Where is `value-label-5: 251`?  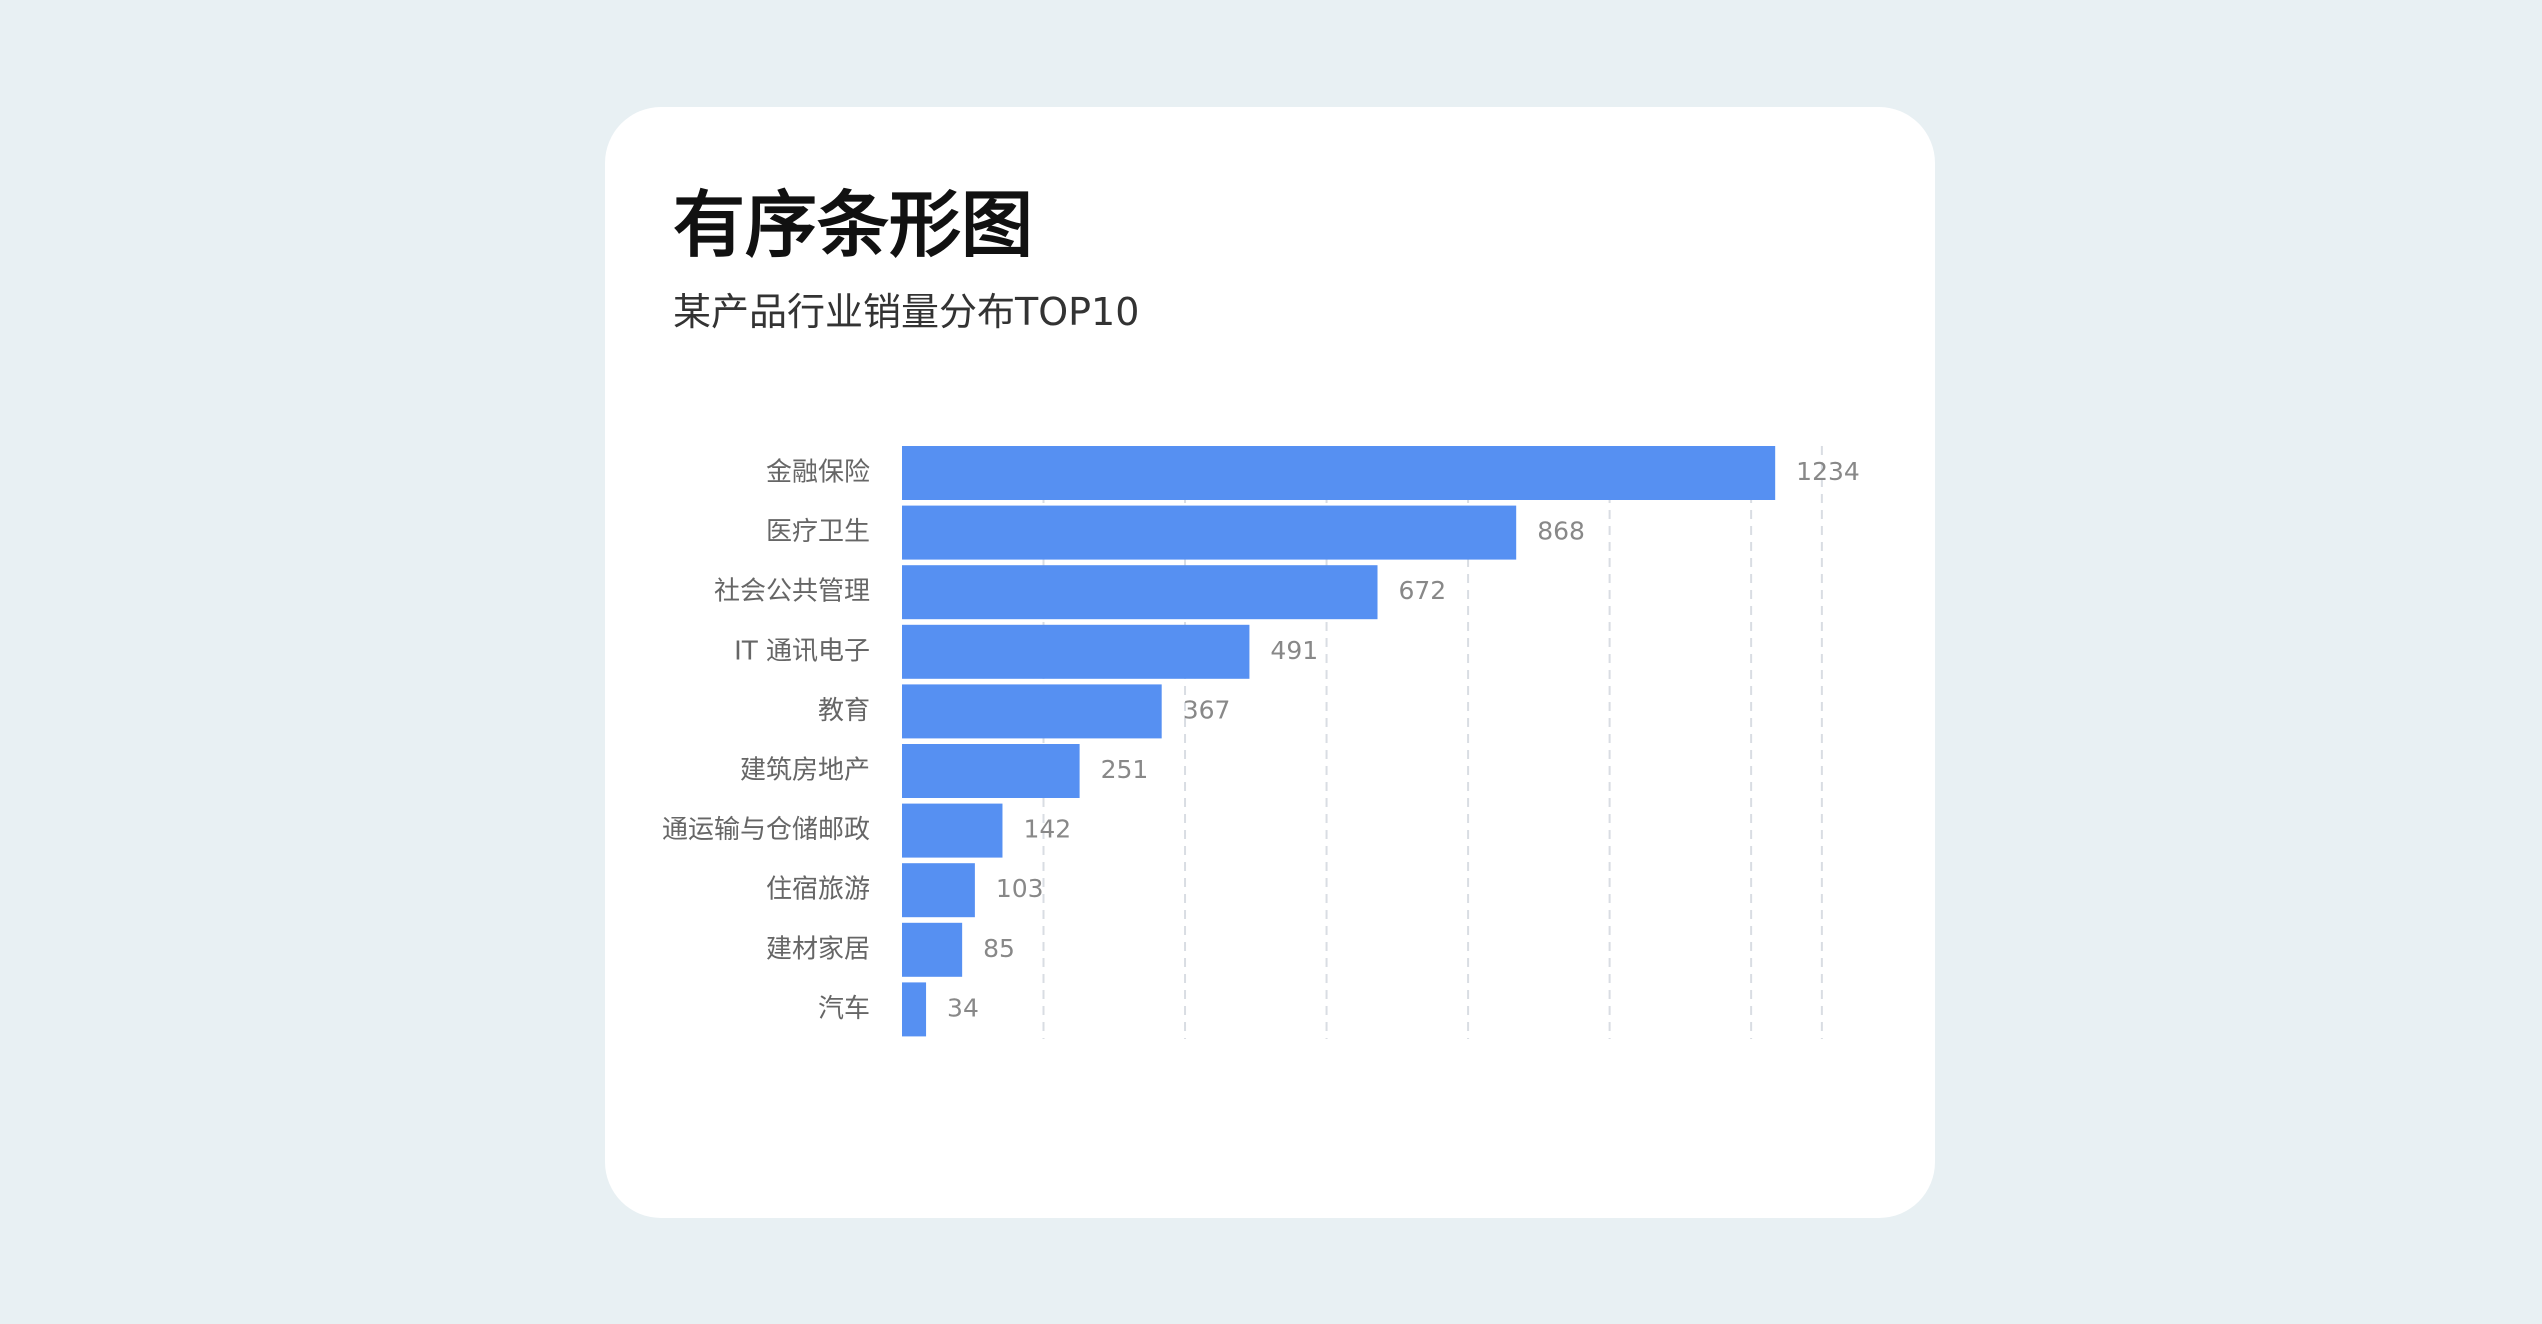 value-label-5: 251 is located at coordinates (1125, 769).